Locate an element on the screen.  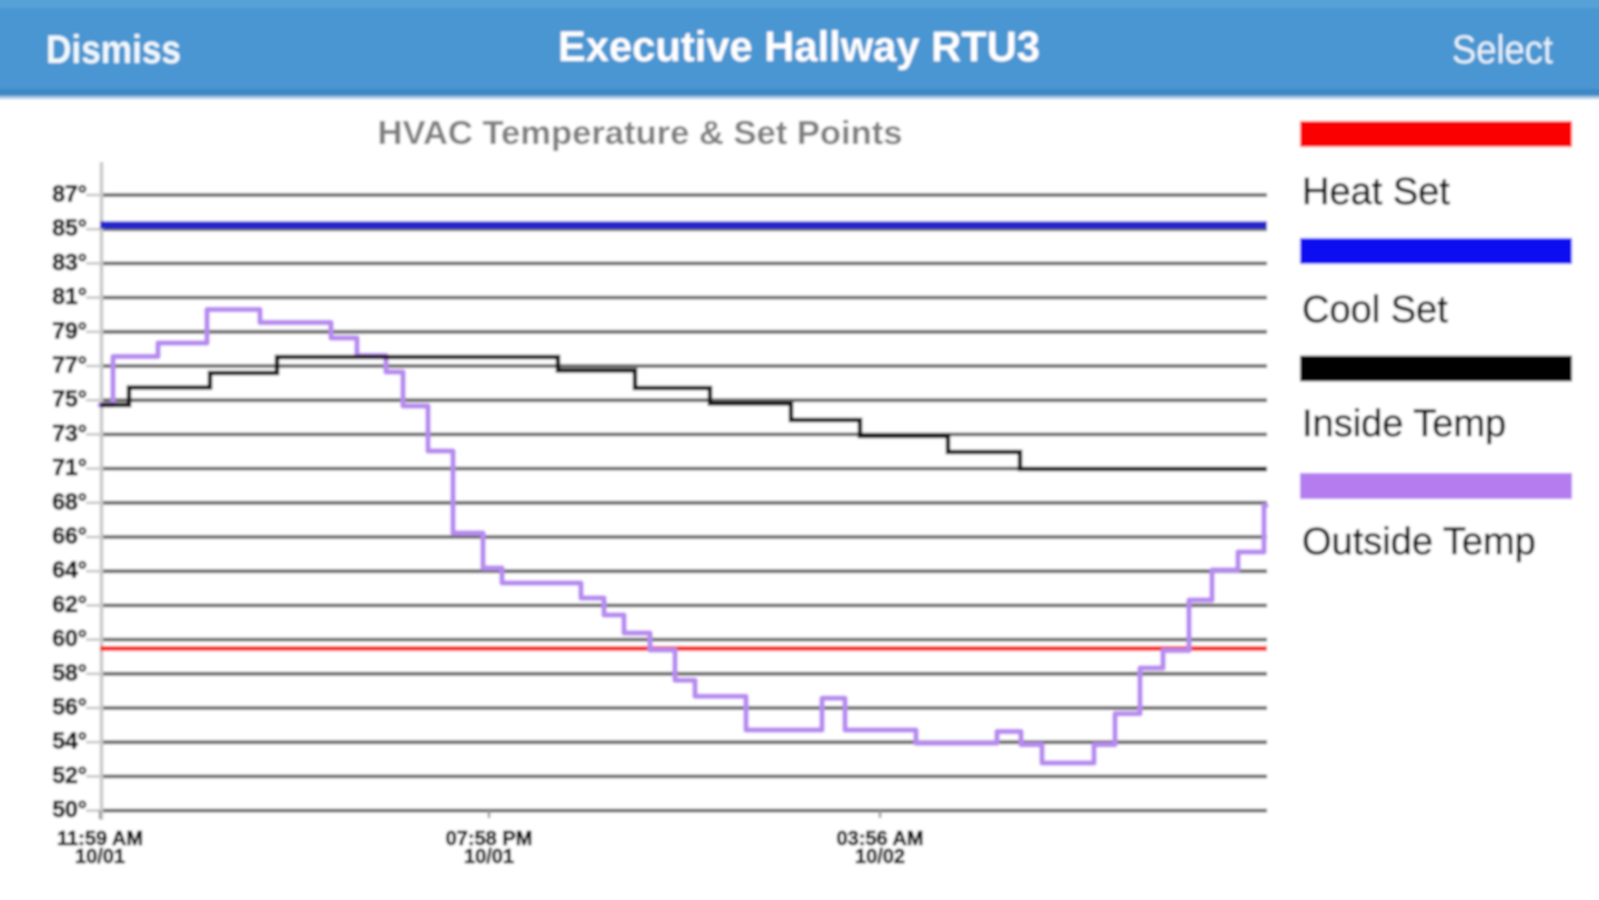
svg-text: 60° is located at coordinates (69, 638).